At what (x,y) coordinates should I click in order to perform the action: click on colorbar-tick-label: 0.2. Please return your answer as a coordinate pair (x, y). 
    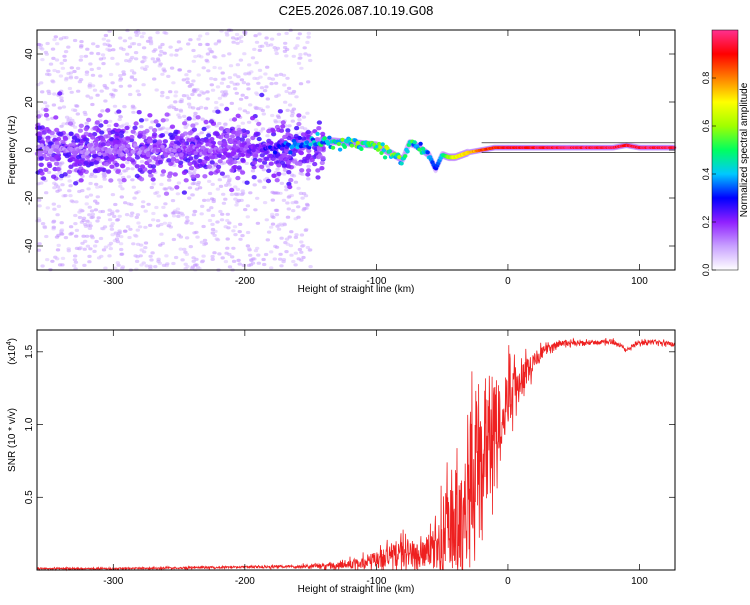
    Looking at the image, I should click on (706, 222).